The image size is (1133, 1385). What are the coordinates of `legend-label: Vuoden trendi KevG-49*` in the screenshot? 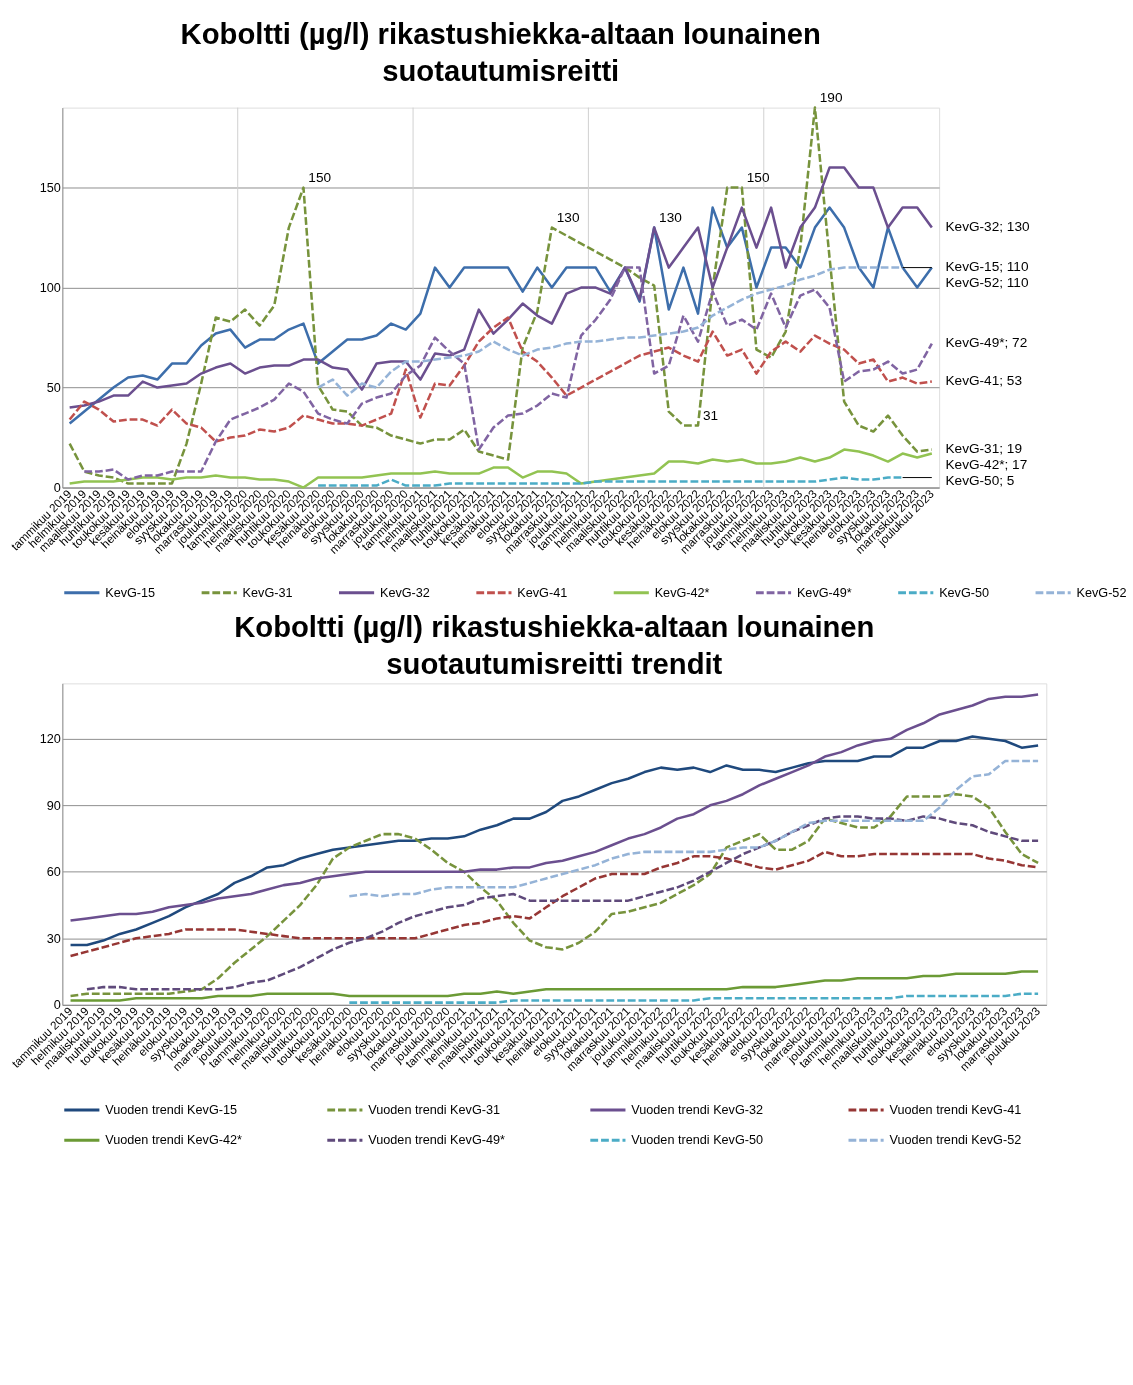 It's located at (437, 1140).